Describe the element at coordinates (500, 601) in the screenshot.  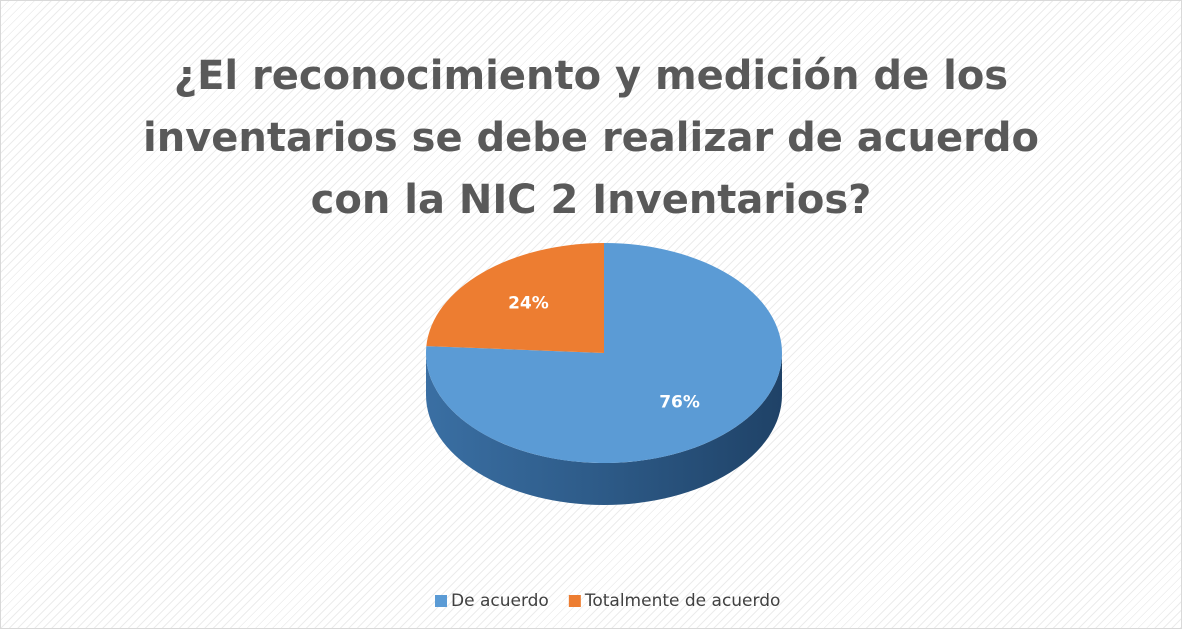
I see `legend-label: De acuerdo` at that location.